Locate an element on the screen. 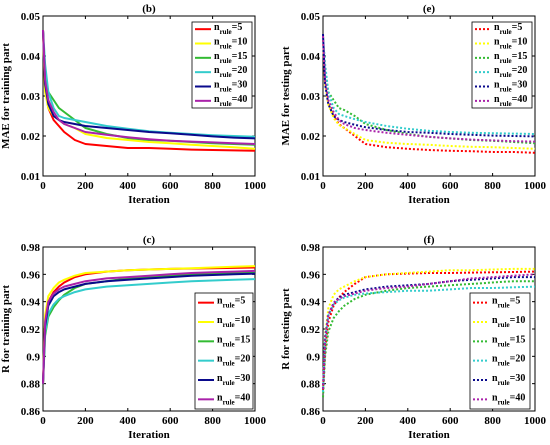 The width and height of the screenshot is (550, 445). y-axis-label: R for training part is located at coordinates (6, 329).